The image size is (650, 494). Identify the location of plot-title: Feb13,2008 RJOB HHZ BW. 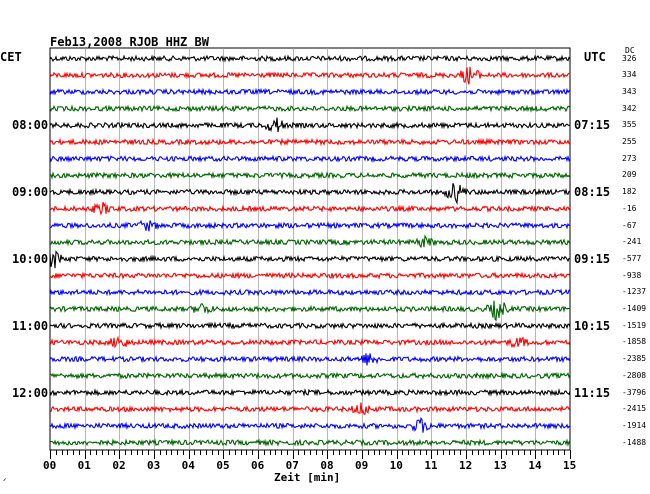
(129, 42).